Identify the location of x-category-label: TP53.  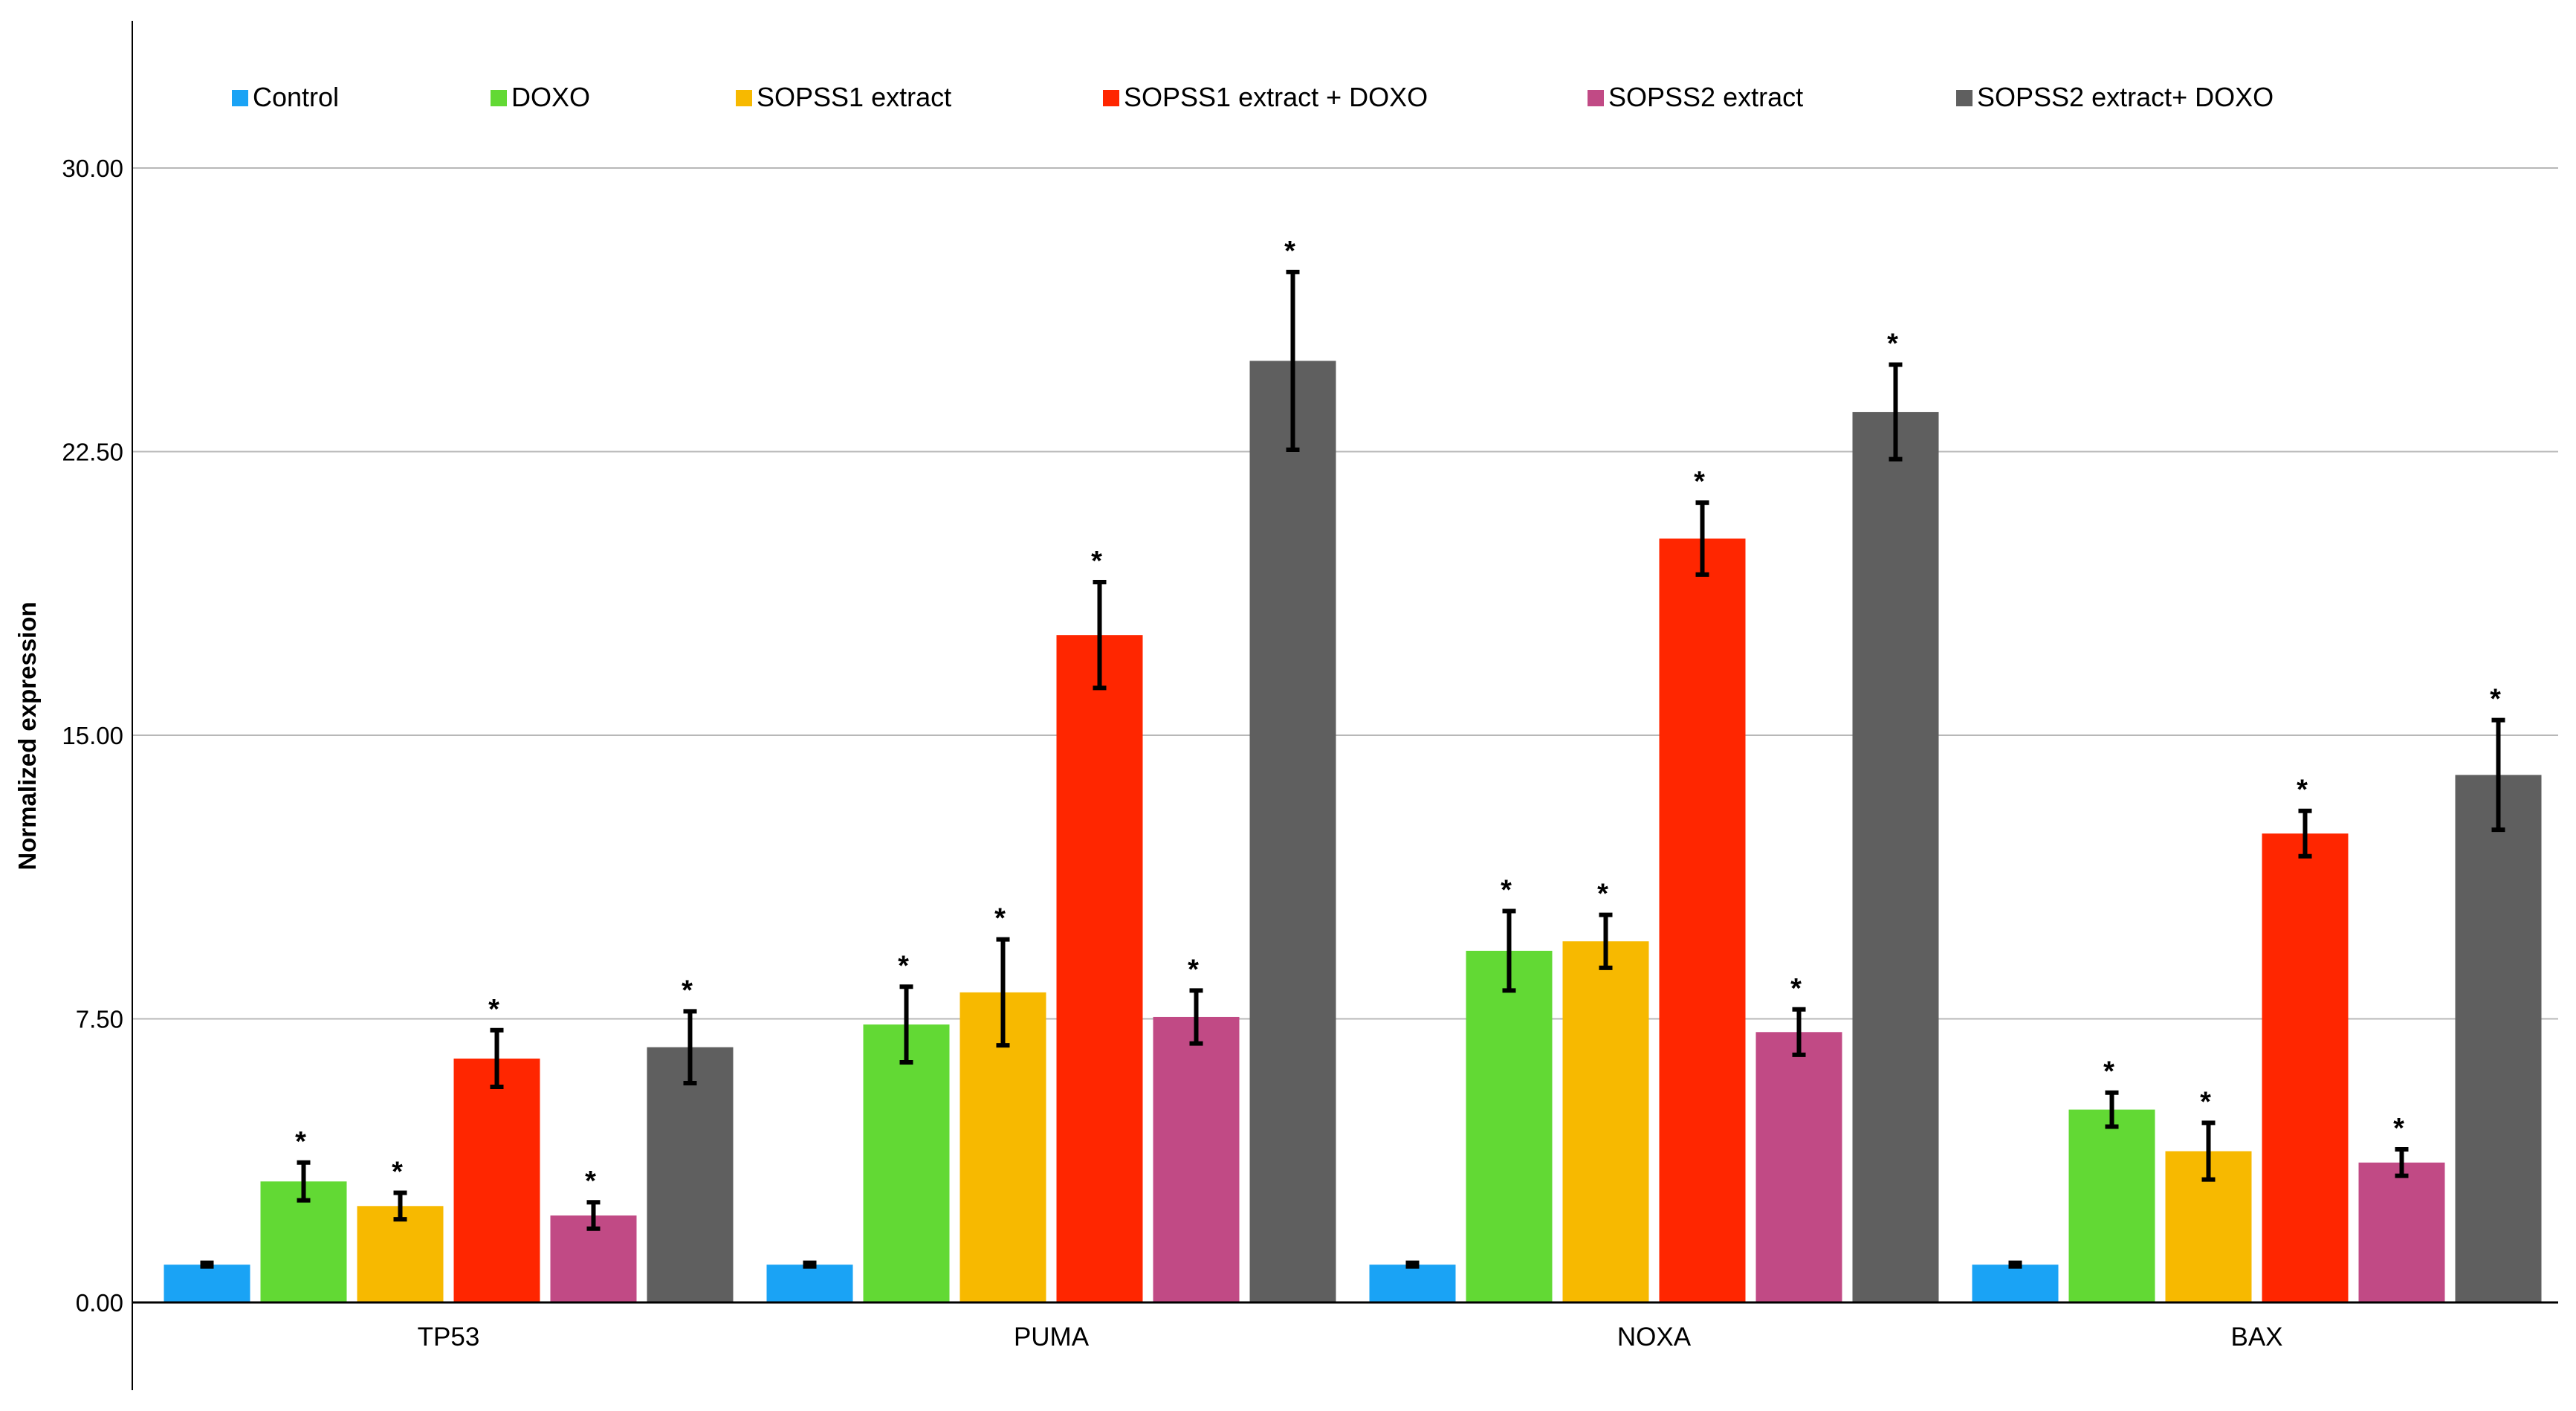
(449, 1337).